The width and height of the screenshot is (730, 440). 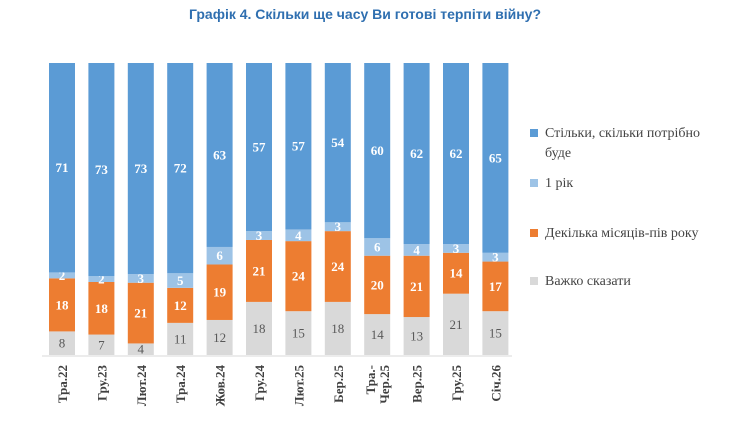 I want to click on data-label: 14, so click(x=378, y=334).